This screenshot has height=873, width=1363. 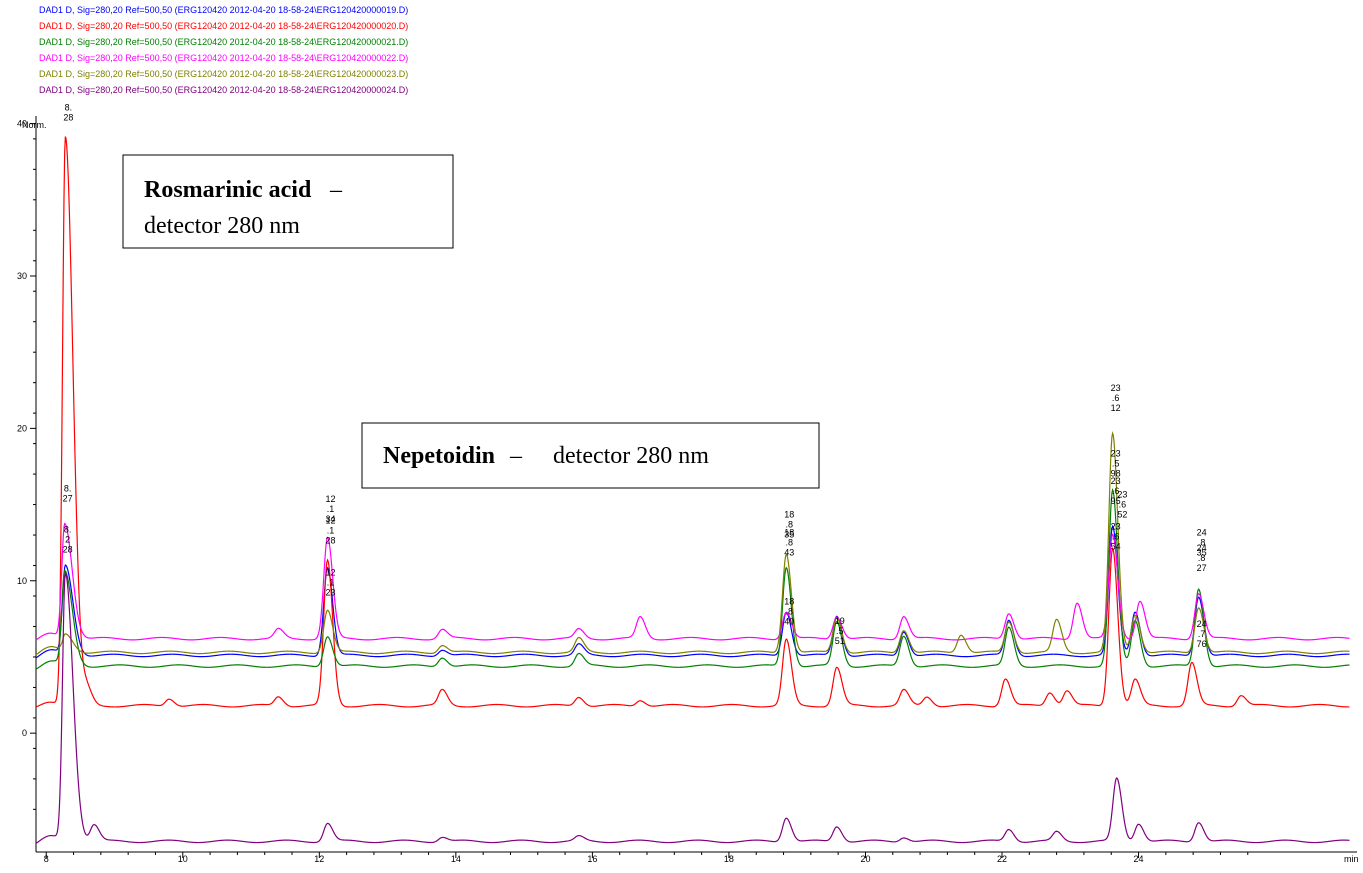 I want to click on peak-label: 24.7 76, so click(x=1202, y=634).